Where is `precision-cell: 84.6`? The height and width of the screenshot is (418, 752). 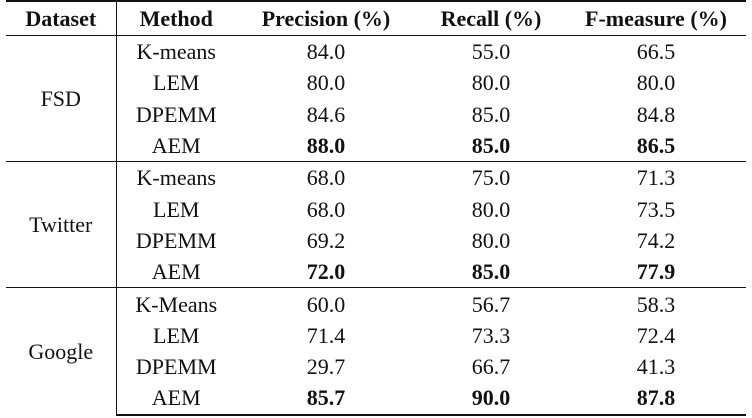 precision-cell: 84.6 is located at coordinates (326, 114).